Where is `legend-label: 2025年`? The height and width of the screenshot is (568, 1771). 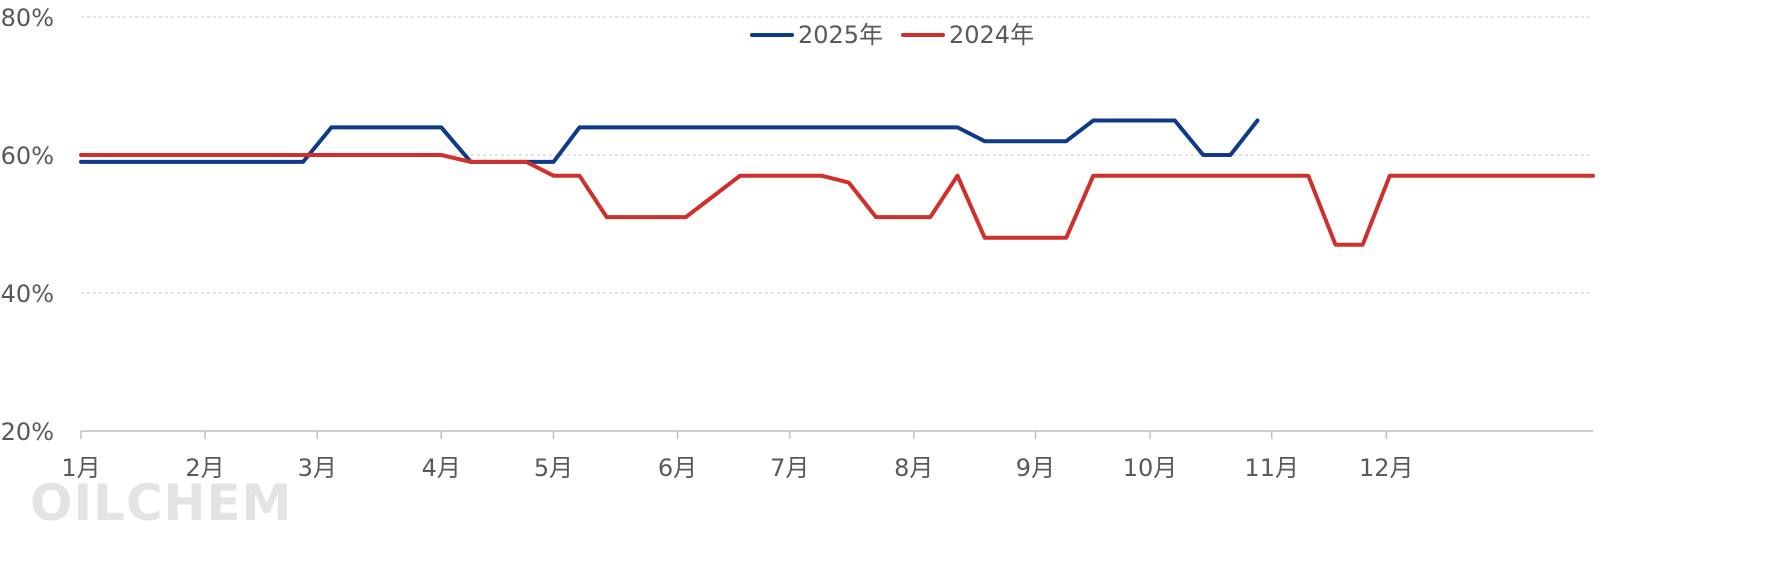 legend-label: 2025年 is located at coordinates (840, 35).